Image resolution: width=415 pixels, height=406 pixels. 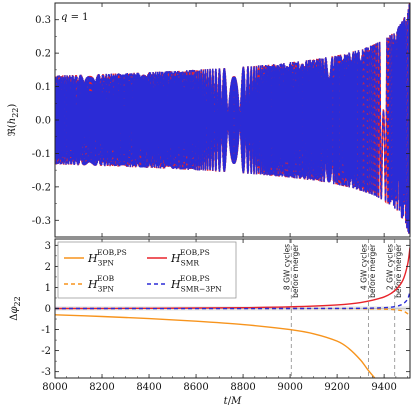 What do you see at coordinates (233, 401) in the screenshot?
I see `x-axis-label: t/M` at bounding box center [233, 401].